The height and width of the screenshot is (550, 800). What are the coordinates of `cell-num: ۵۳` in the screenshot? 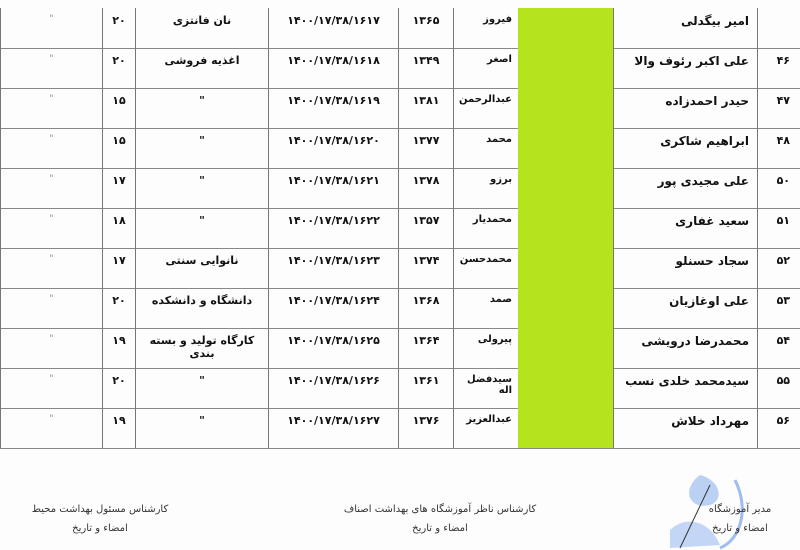 It's located at (778, 308).